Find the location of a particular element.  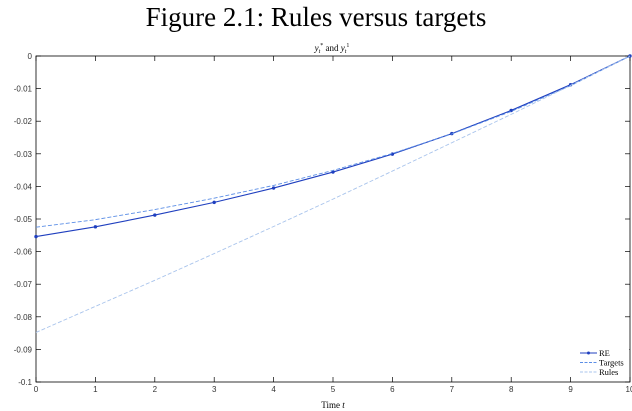

x-tick-label: 3 is located at coordinates (214, 389).